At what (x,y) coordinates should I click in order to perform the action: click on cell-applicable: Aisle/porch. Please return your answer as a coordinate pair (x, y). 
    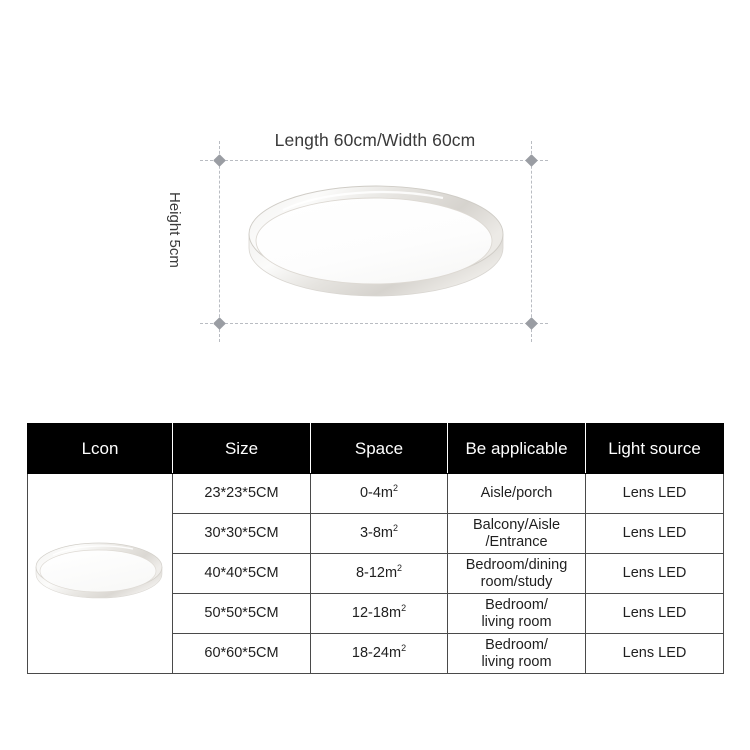
    Looking at the image, I should click on (516, 493).